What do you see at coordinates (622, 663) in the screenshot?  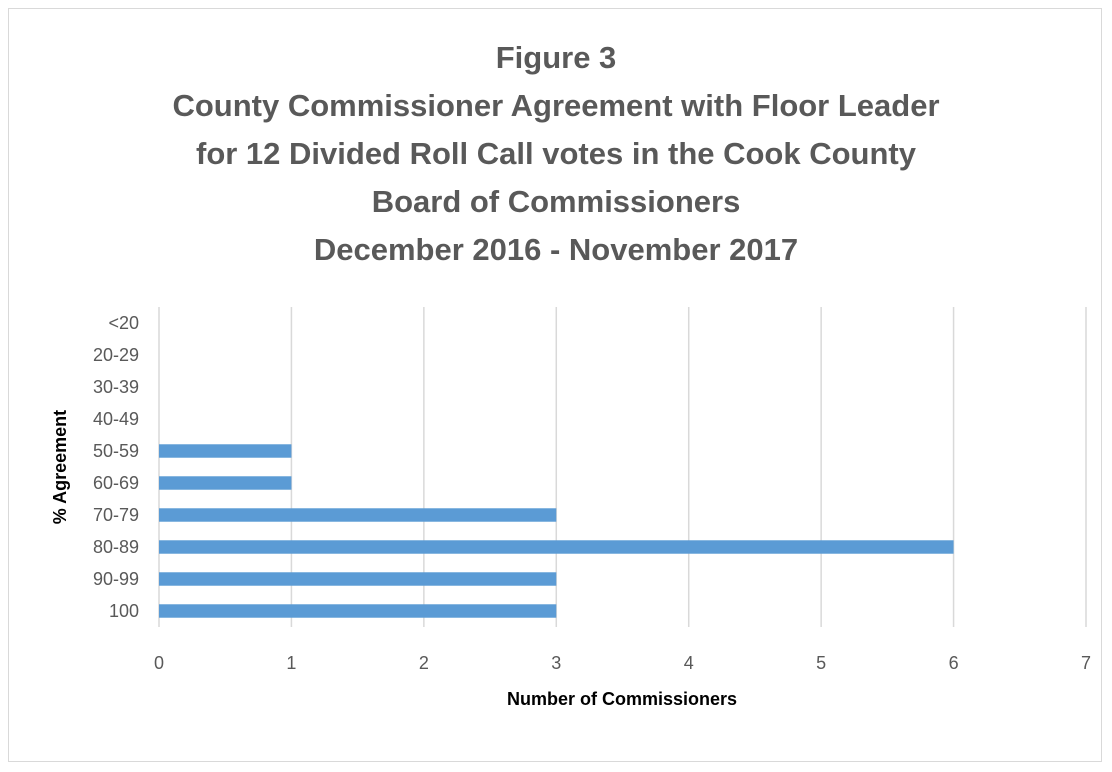 I see `x-tick-labels: 0 1 2 3 4 5 6 7` at bounding box center [622, 663].